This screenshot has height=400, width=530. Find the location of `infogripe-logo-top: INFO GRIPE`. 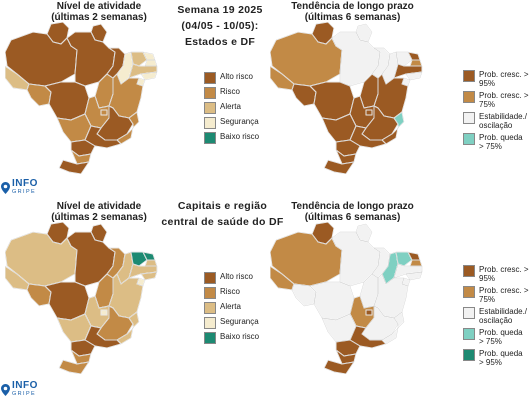

infogripe-logo-top: INFO GRIPE is located at coordinates (19, 187).